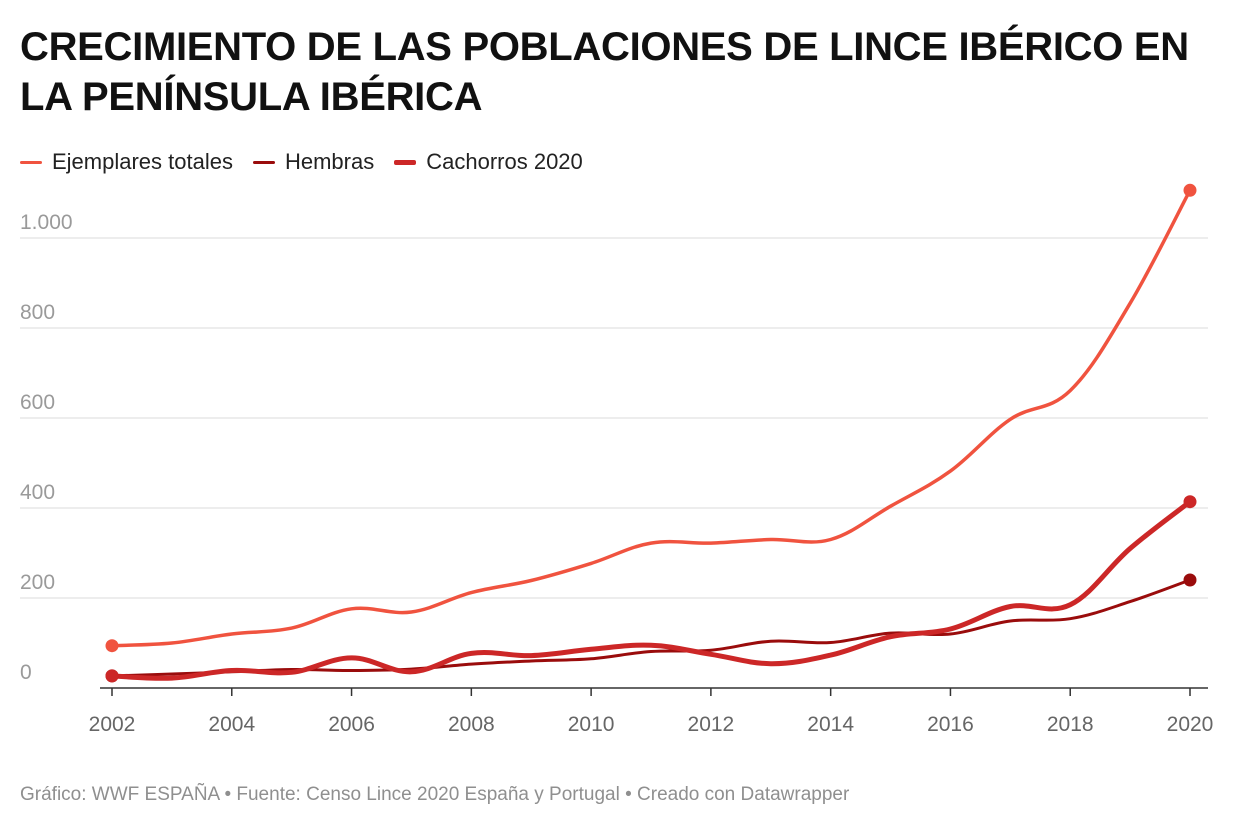  What do you see at coordinates (351, 724) in the screenshot?
I see `x-tick-label-2006: 2006` at bounding box center [351, 724].